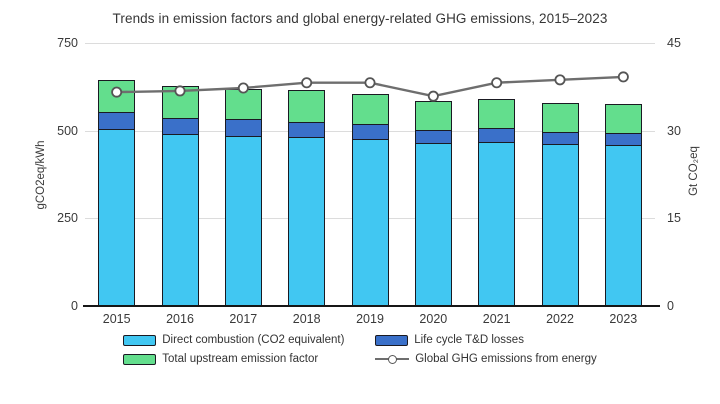  Describe the element at coordinates (307, 83) in the screenshot. I see `line-marker-2018` at that location.